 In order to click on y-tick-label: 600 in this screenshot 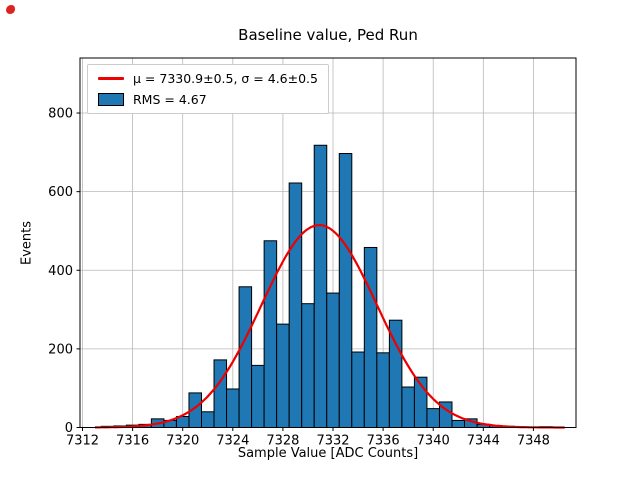, I will do `click(60, 192)`.